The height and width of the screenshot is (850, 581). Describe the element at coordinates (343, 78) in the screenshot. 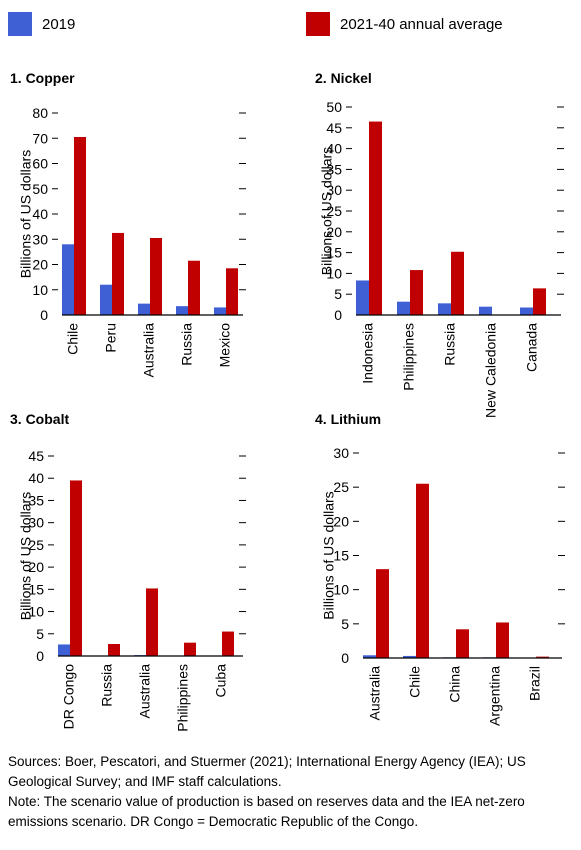

I see `chart-title: 2. Nickel` at that location.